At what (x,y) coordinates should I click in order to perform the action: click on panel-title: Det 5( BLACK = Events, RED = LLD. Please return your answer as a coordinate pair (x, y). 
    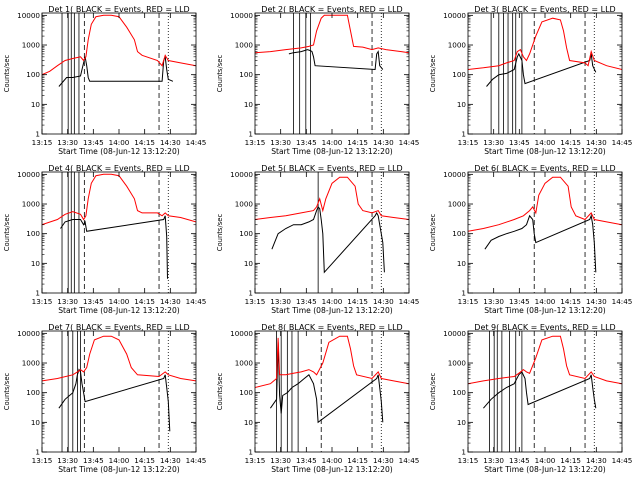
    Looking at the image, I should click on (331, 168).